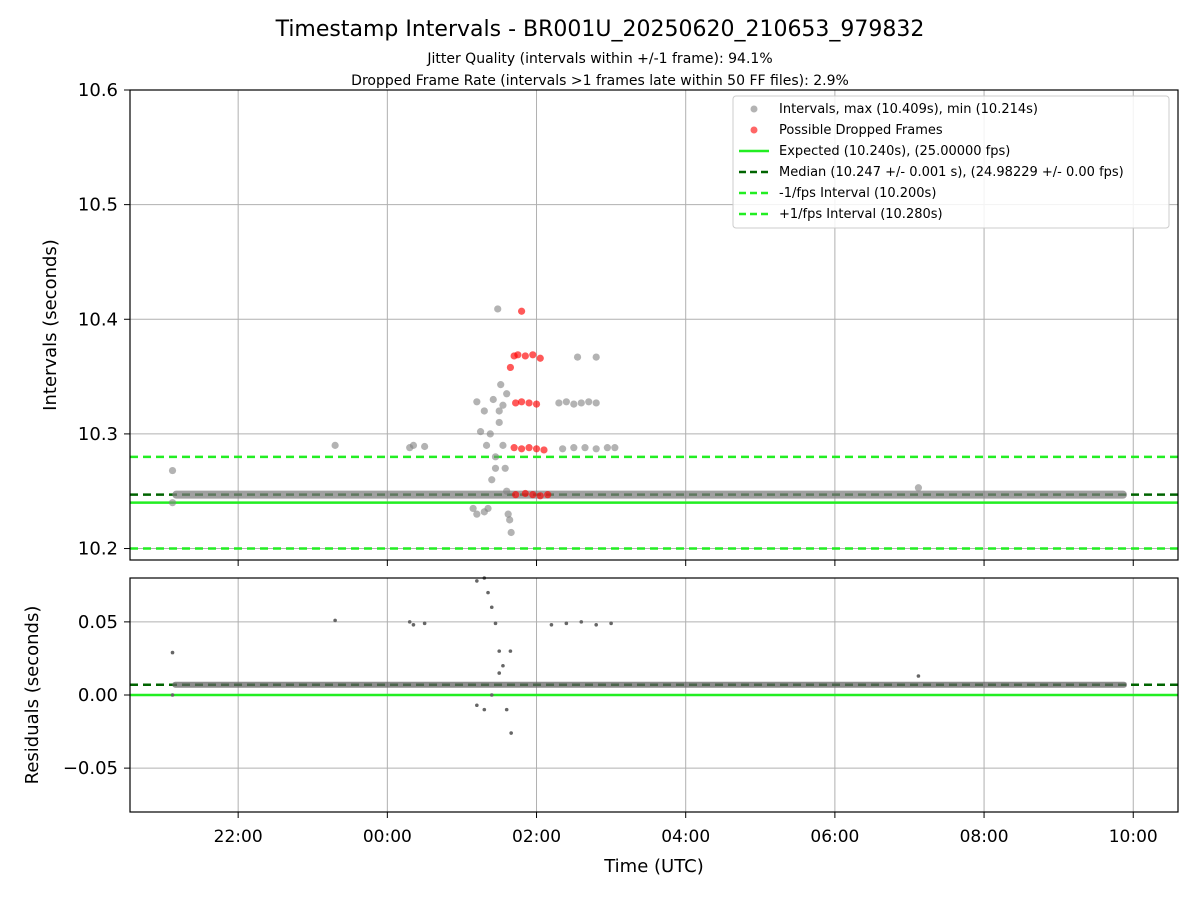 This screenshot has width=1200, height=900. Describe the element at coordinates (754, 109) in the screenshot. I see `legend-gray-dot-marker` at that location.